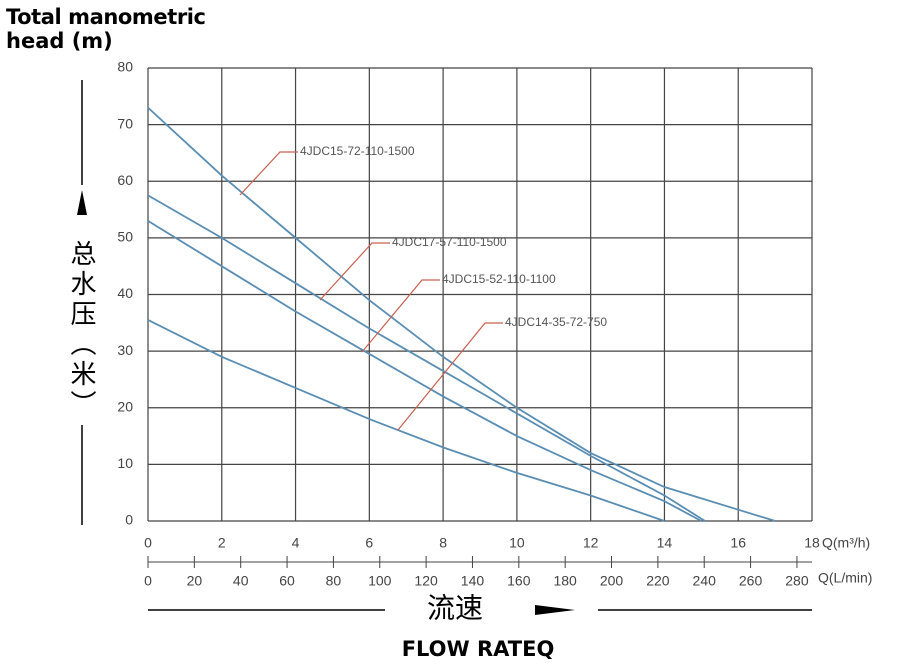 Image resolution: width=901 pixels, height=672 pixels. Describe the element at coordinates (380, 581) in the screenshot. I see `x2-tick-label: 100` at that location.